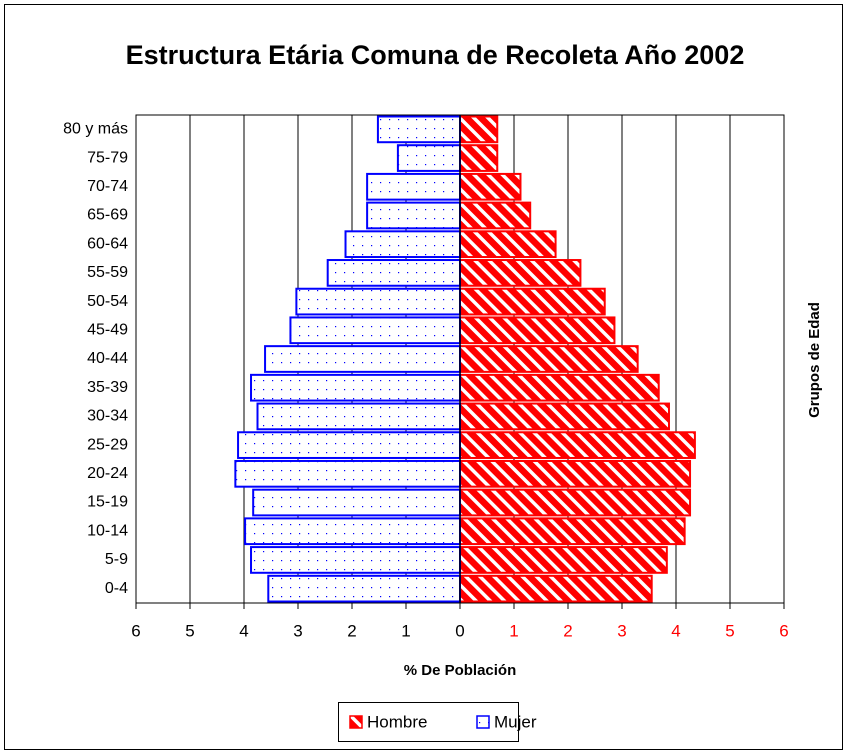  Describe the element at coordinates (107, 186) in the screenshot. I see `y-tick-label: 70-74` at that location.